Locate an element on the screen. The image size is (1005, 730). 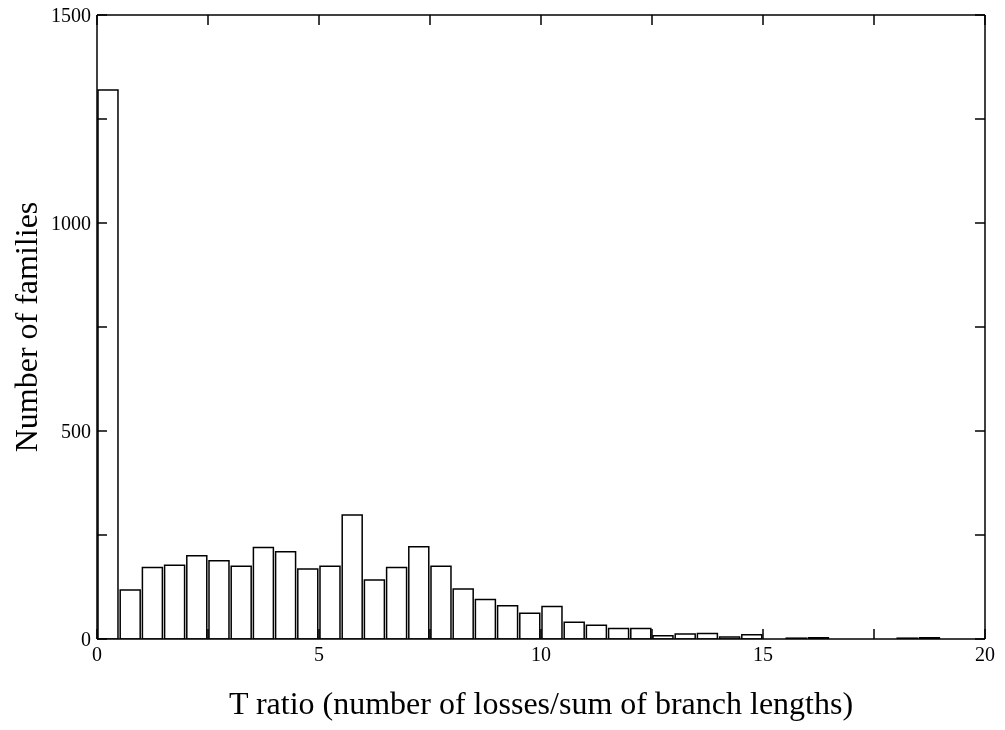
x-axis-title: T ratio (number of losses/sum of branch lengths) is located at coordinates (541, 703).